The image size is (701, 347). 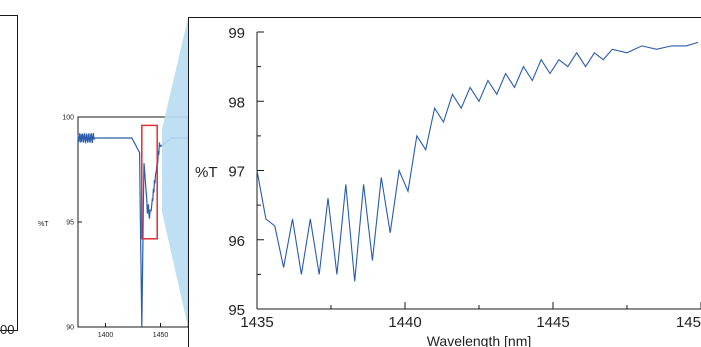 I want to click on left-chart-fragment, so click(x=9, y=173).